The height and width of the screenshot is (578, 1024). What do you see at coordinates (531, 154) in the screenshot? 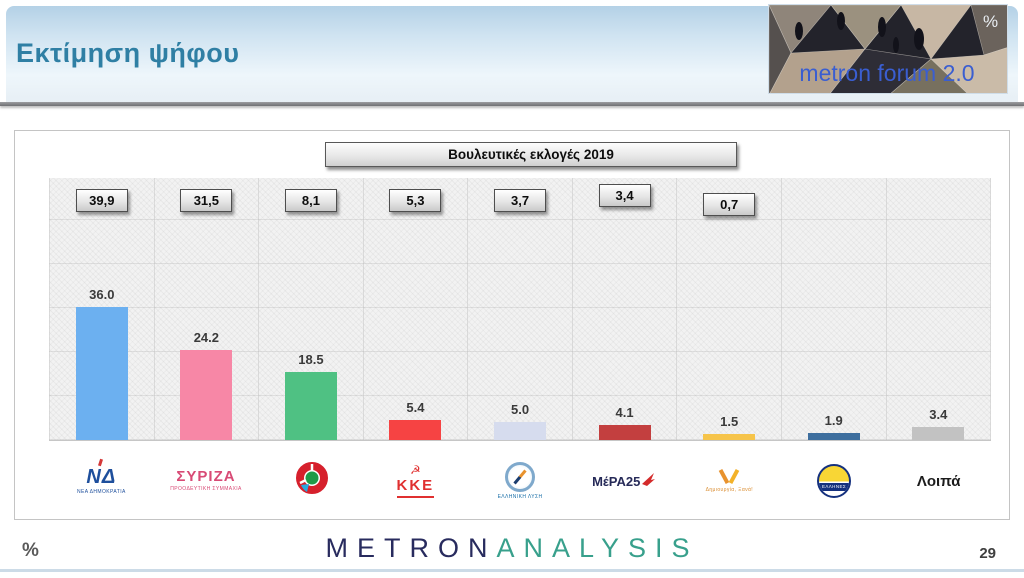
I see `chart-title-box: Βουλευτικές εκλογές 2019` at bounding box center [531, 154].